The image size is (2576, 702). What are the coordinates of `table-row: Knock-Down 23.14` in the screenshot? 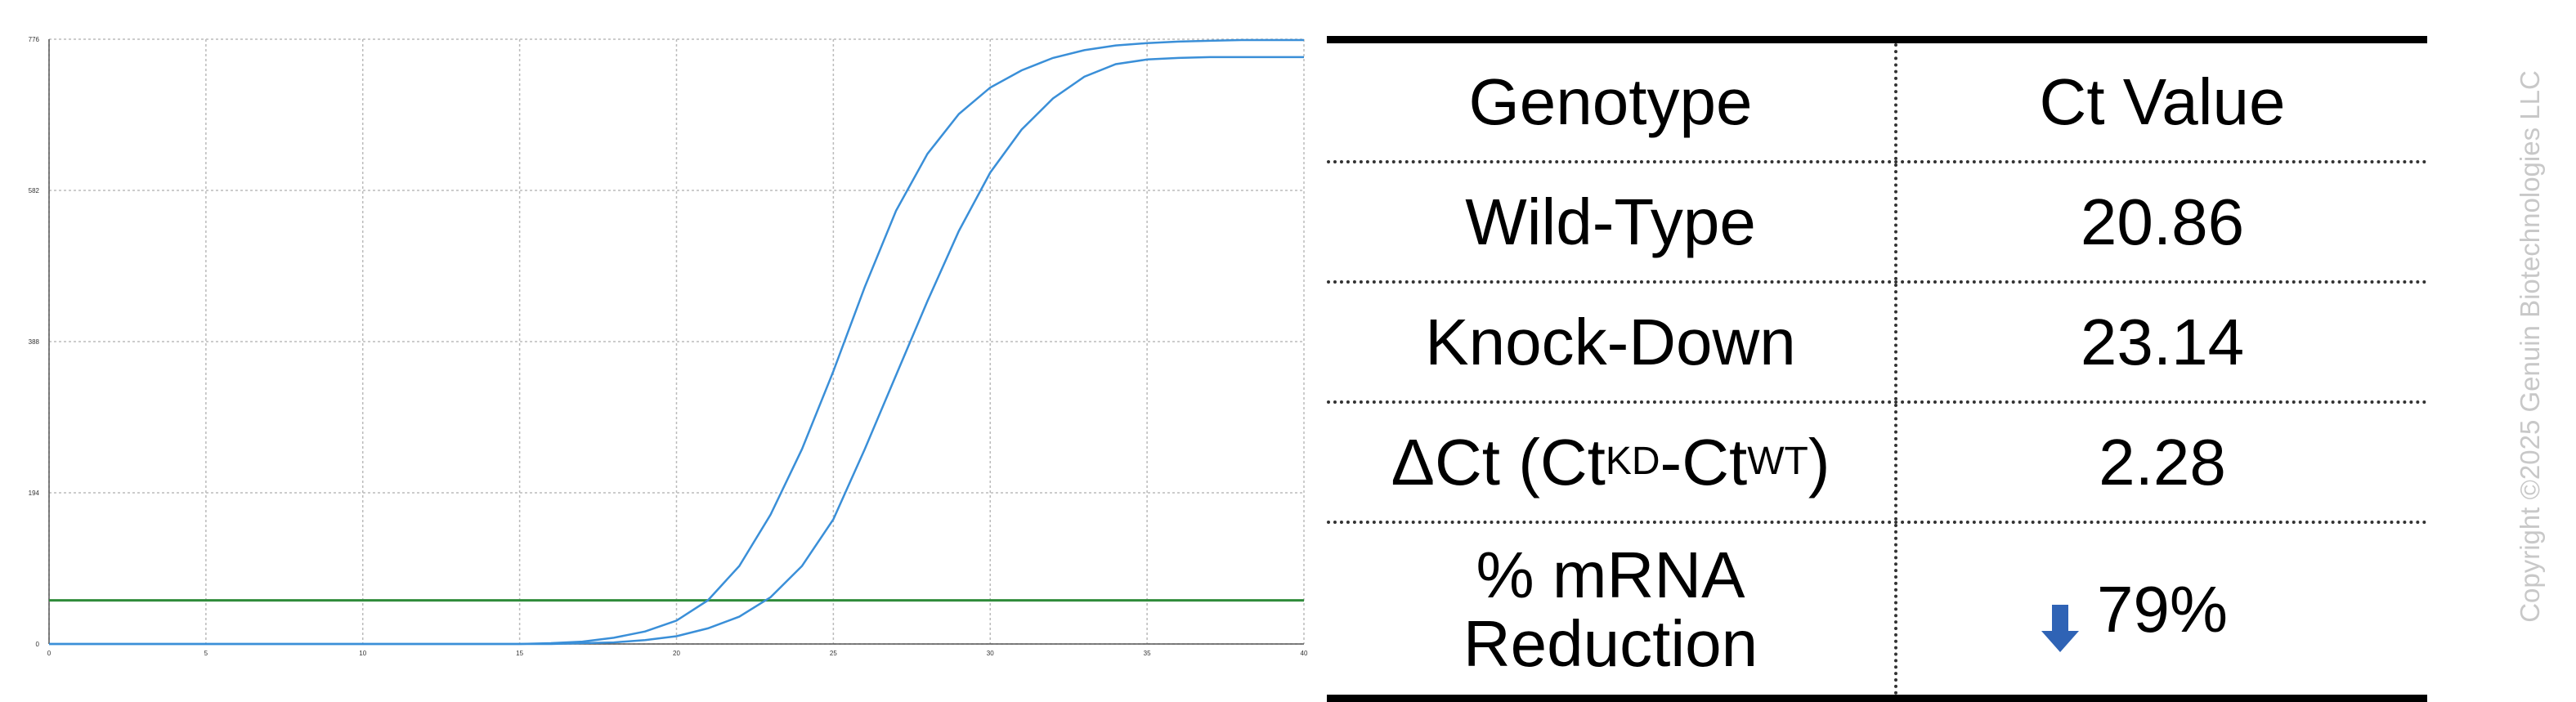 It's located at (1877, 344).